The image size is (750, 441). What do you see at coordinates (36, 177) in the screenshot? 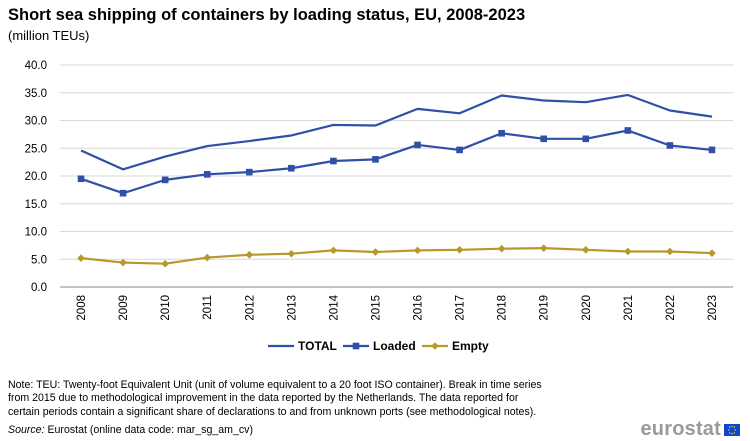
I see `y-tick-label: 20.0` at bounding box center [36, 177].